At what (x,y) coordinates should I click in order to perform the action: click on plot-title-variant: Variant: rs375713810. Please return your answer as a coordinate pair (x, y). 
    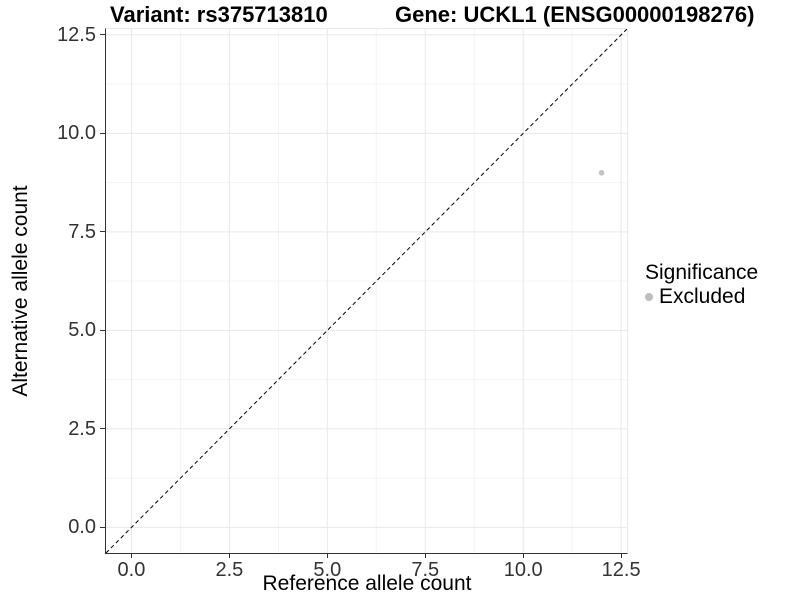
    Looking at the image, I should click on (219, 14).